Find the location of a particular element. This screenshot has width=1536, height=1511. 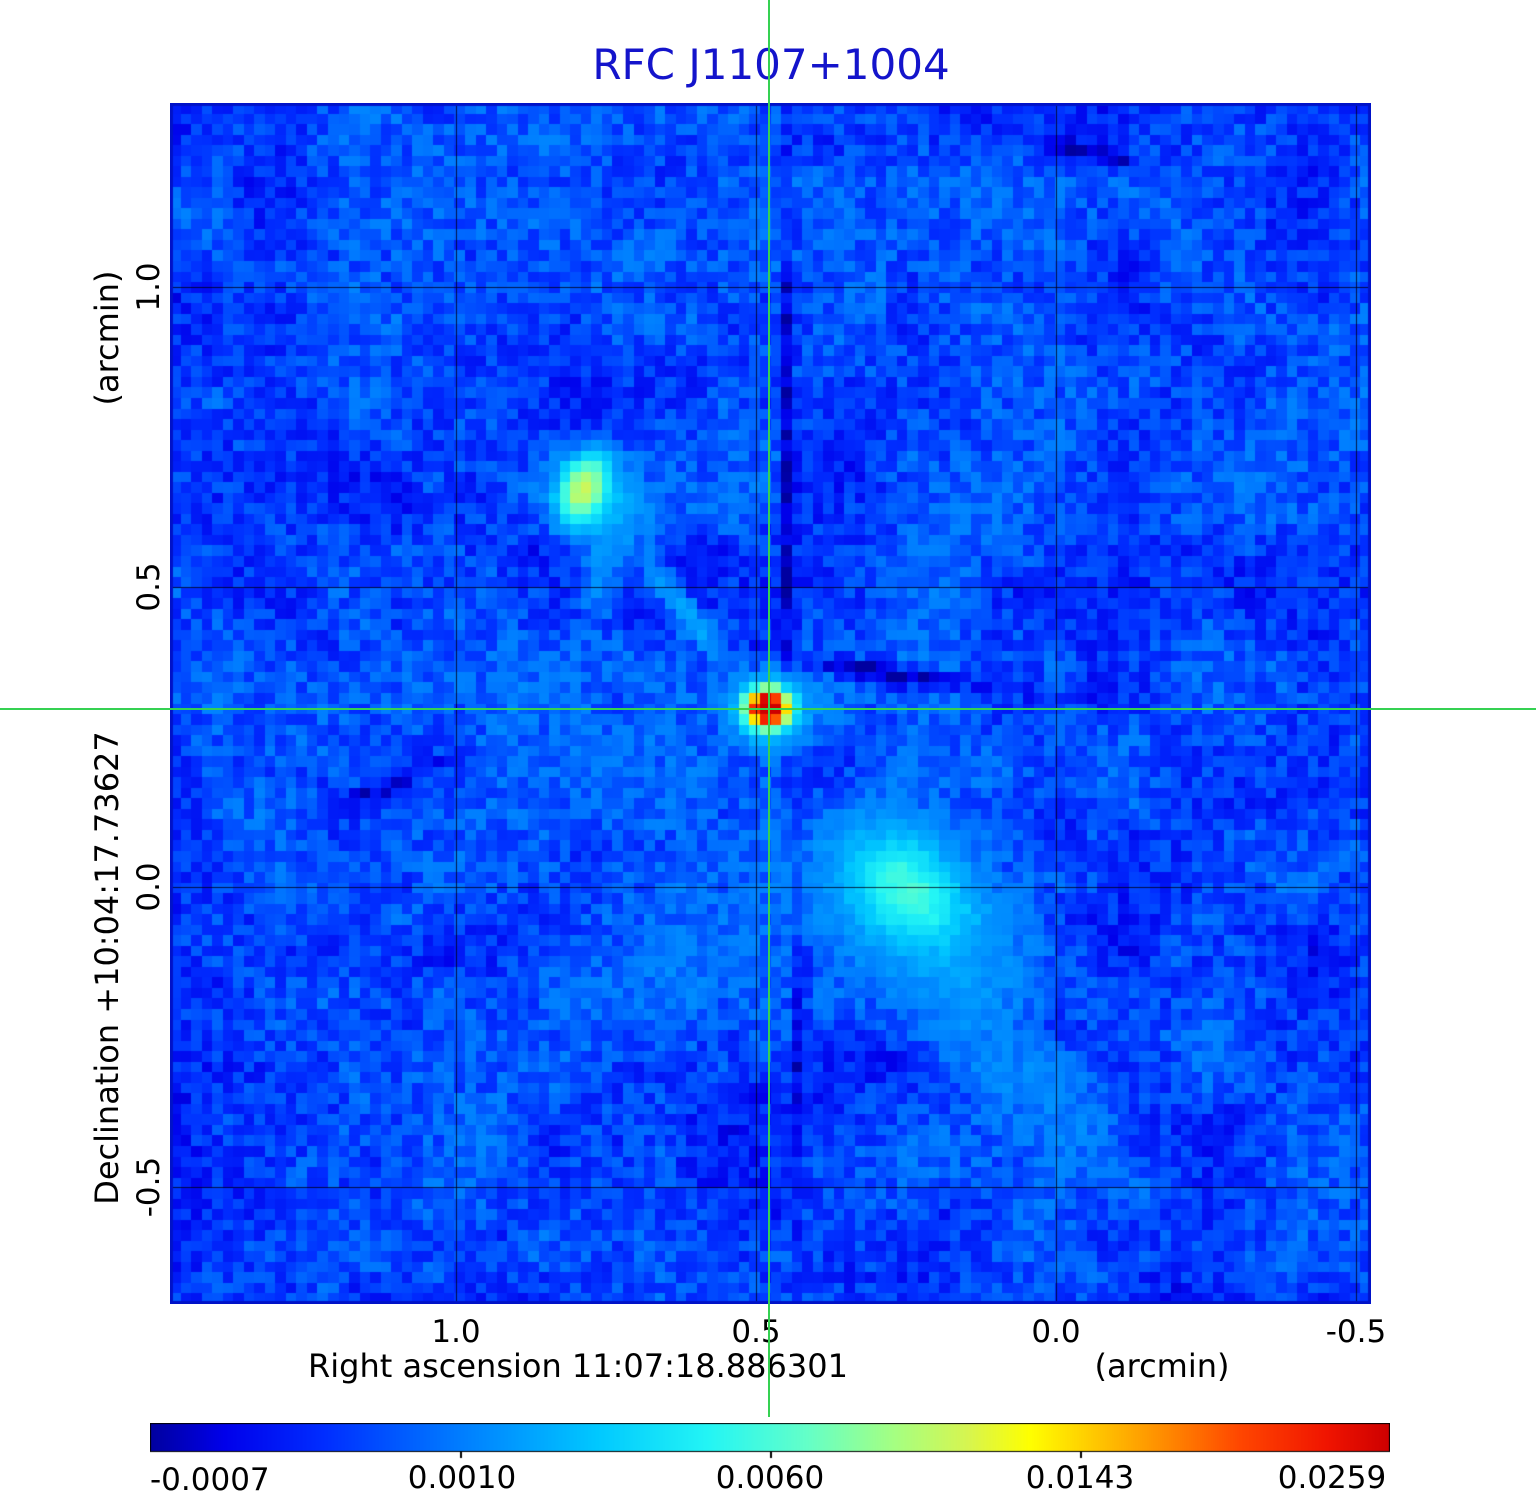

dec-tick-label: 0.0 is located at coordinates (149, 887).